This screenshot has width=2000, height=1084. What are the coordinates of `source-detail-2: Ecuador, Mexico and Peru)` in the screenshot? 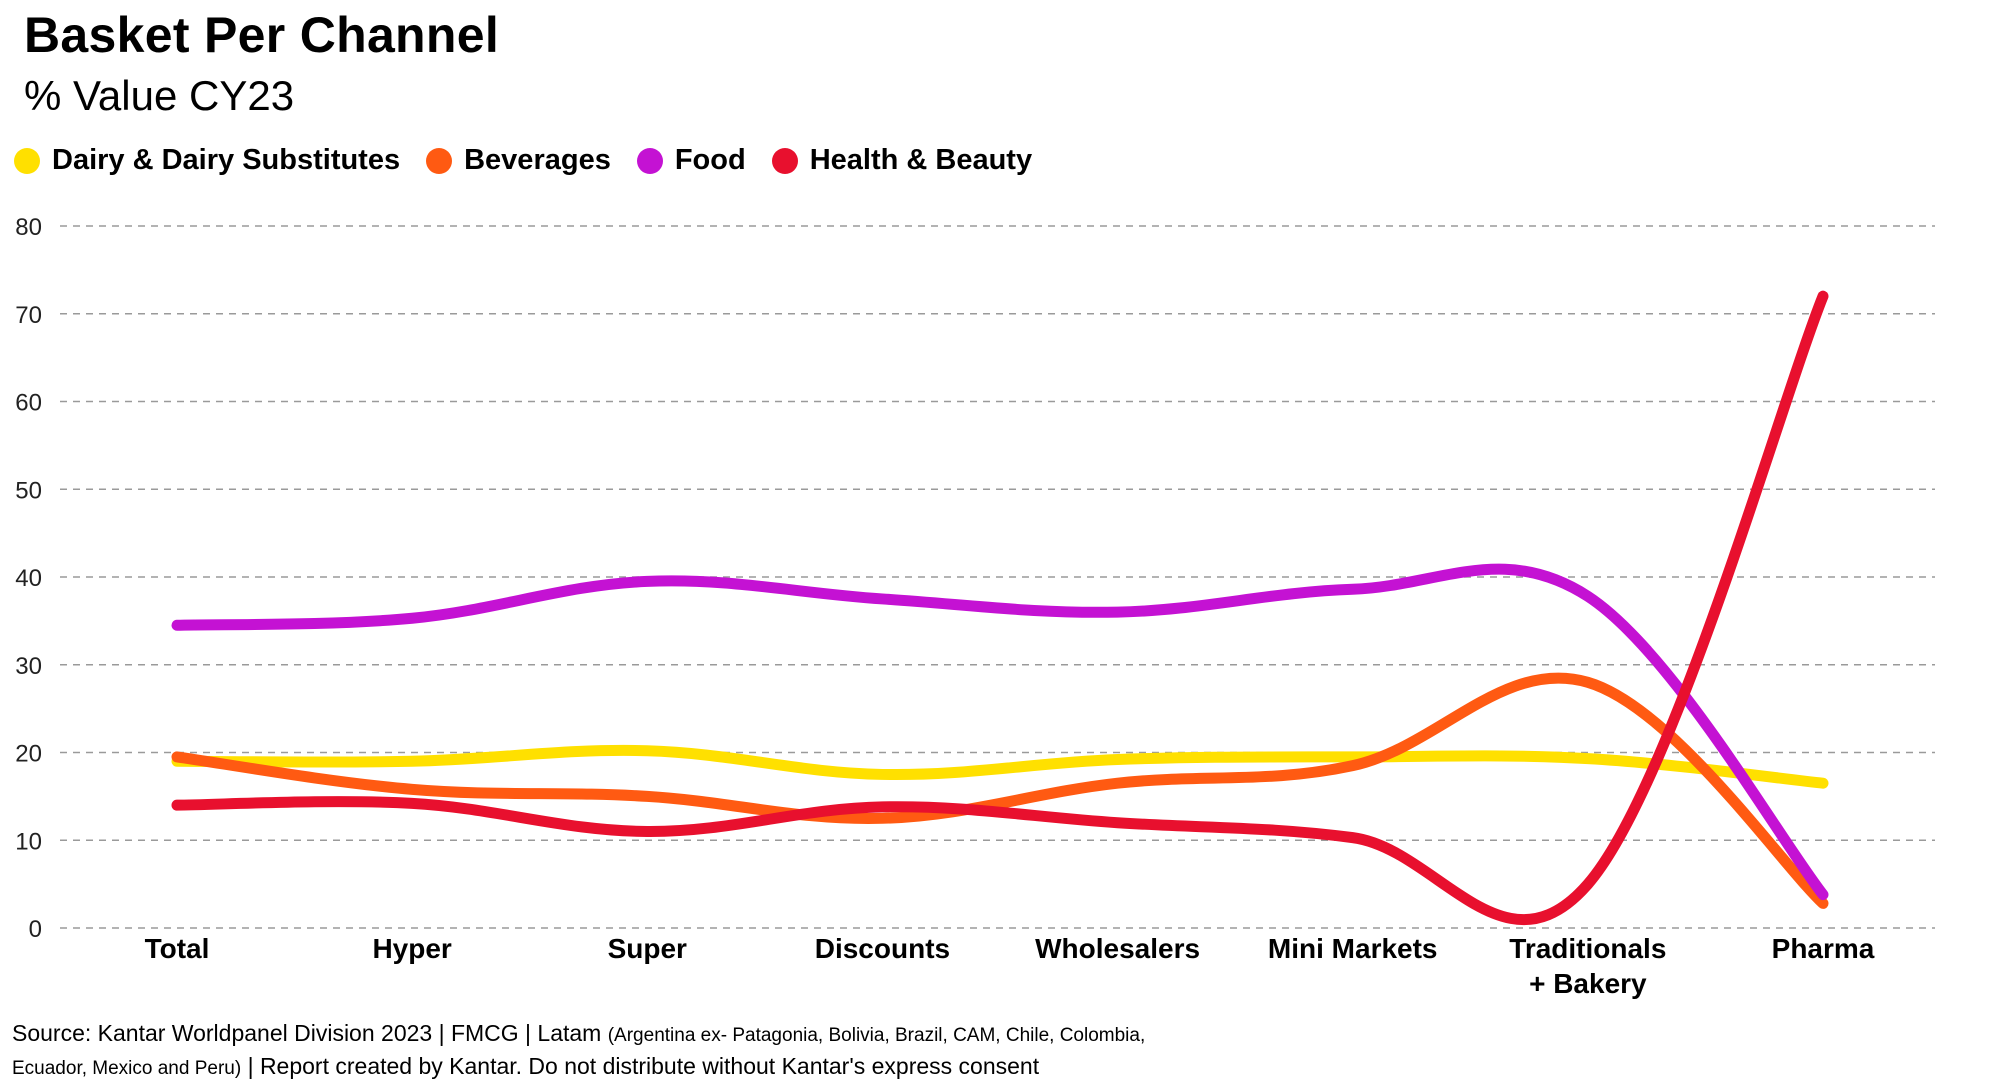 It's located at (127, 1068).